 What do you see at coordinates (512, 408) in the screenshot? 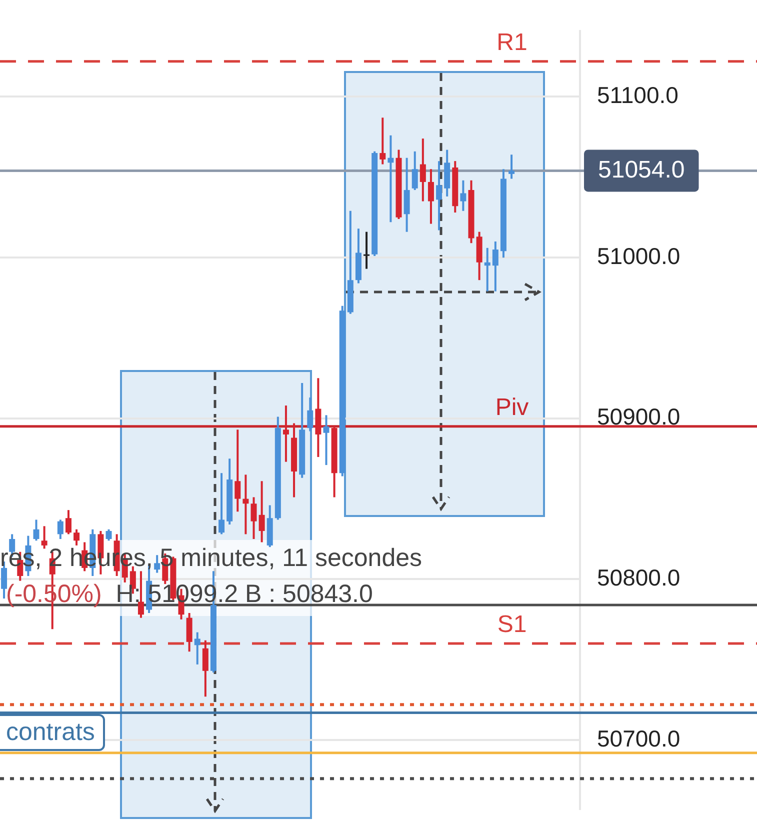
I see `ref-line-label: Piv` at bounding box center [512, 408].